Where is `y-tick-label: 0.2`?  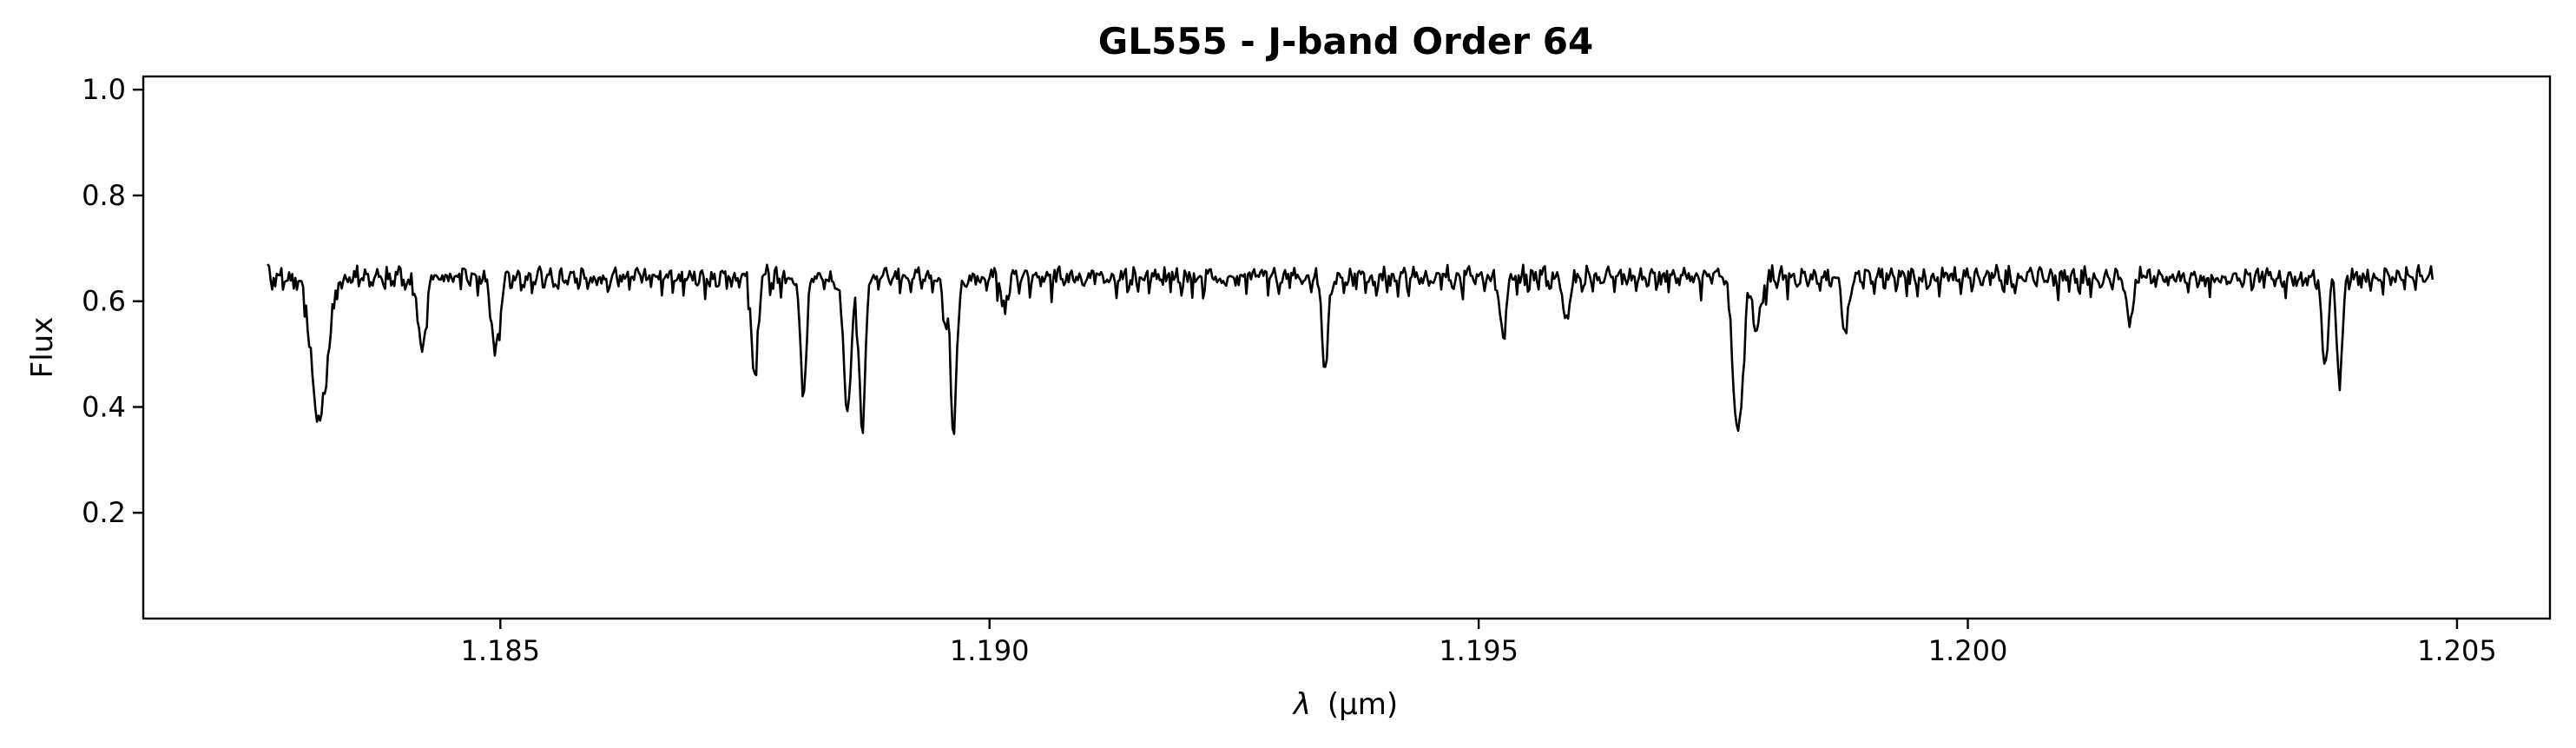
y-tick-label: 0.2 is located at coordinates (104, 512).